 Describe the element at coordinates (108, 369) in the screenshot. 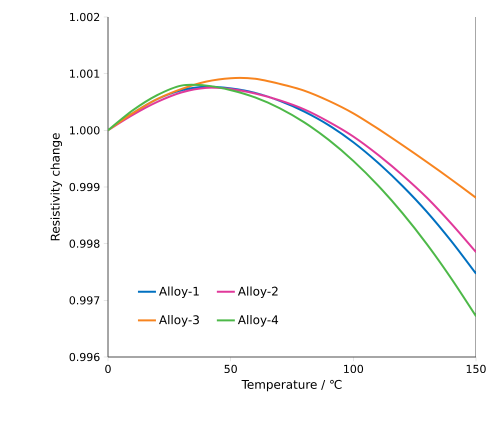

I see `x-tick-label: 0` at that location.